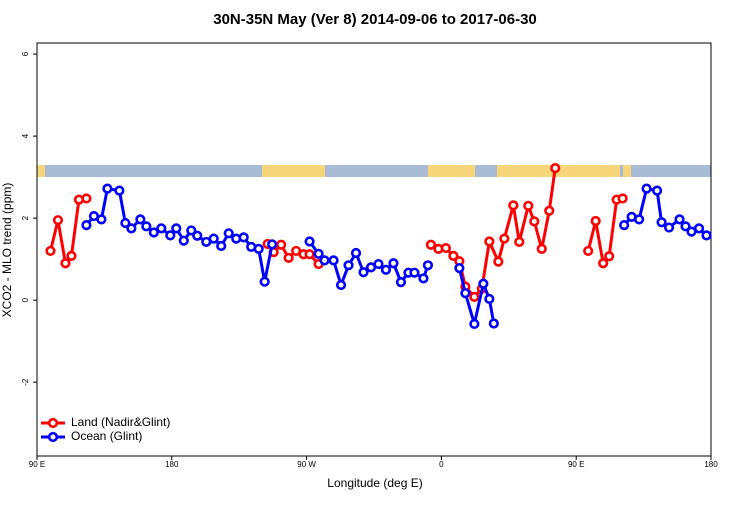 The width and height of the screenshot is (750, 505). I want to click on x-tick-label: 90 W, so click(306, 464).